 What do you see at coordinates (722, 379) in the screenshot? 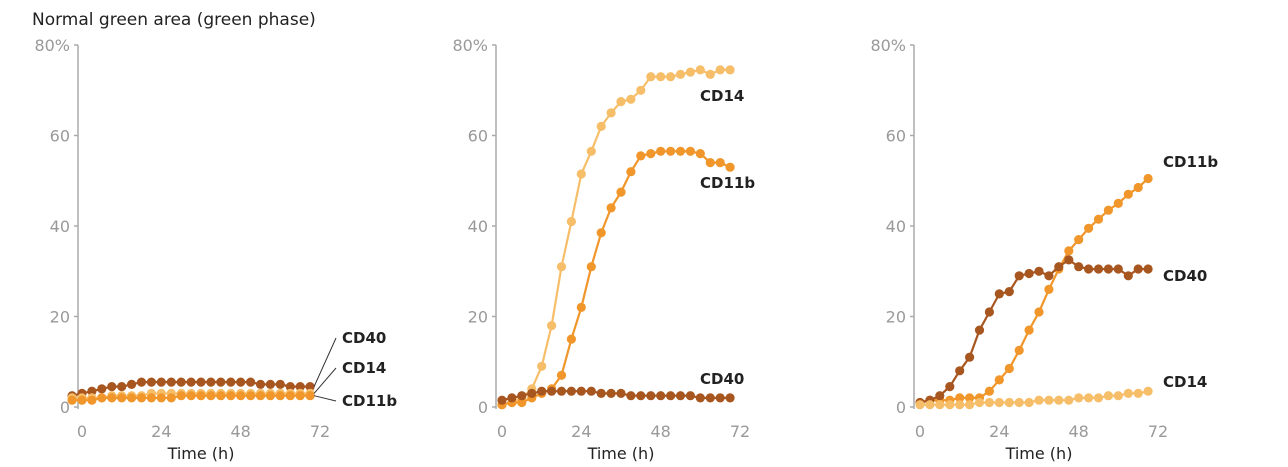
I see `series-label-cd40: CD40` at bounding box center [722, 379].